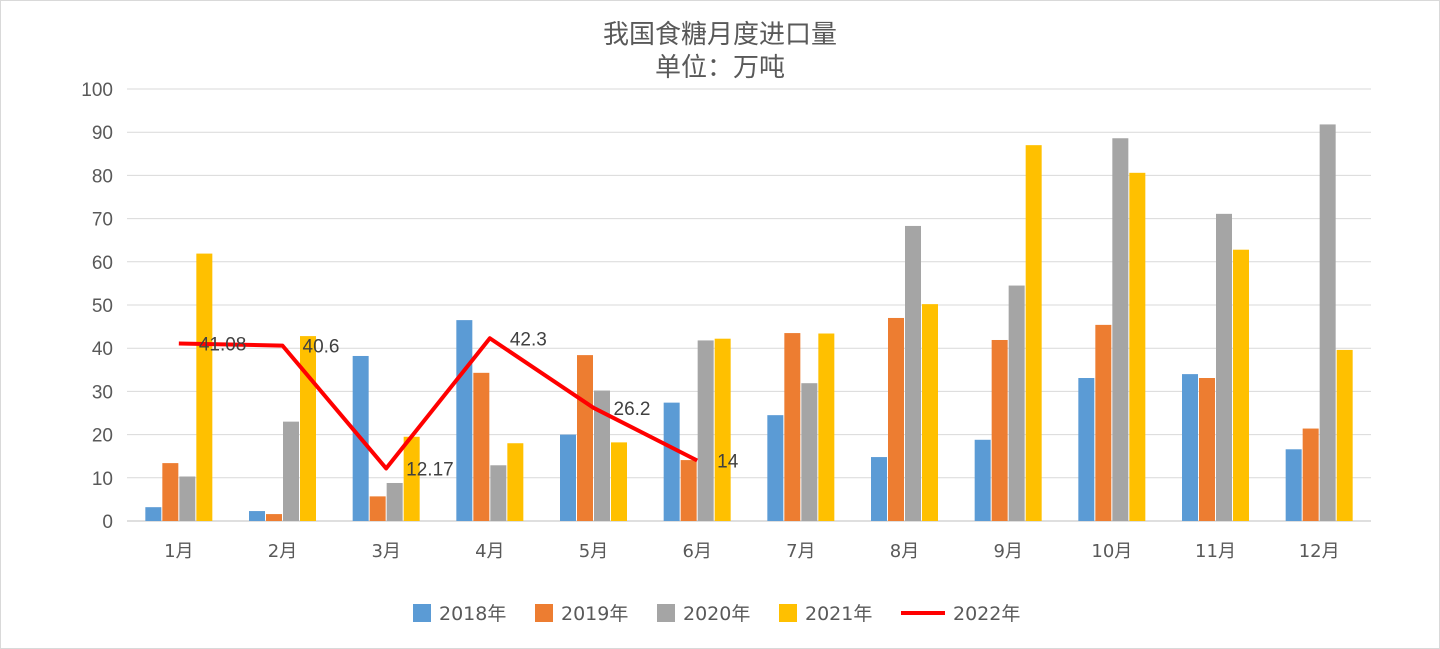 Image resolution: width=1440 pixels, height=649 pixels. I want to click on bar-2020年-3月, so click(394, 501).